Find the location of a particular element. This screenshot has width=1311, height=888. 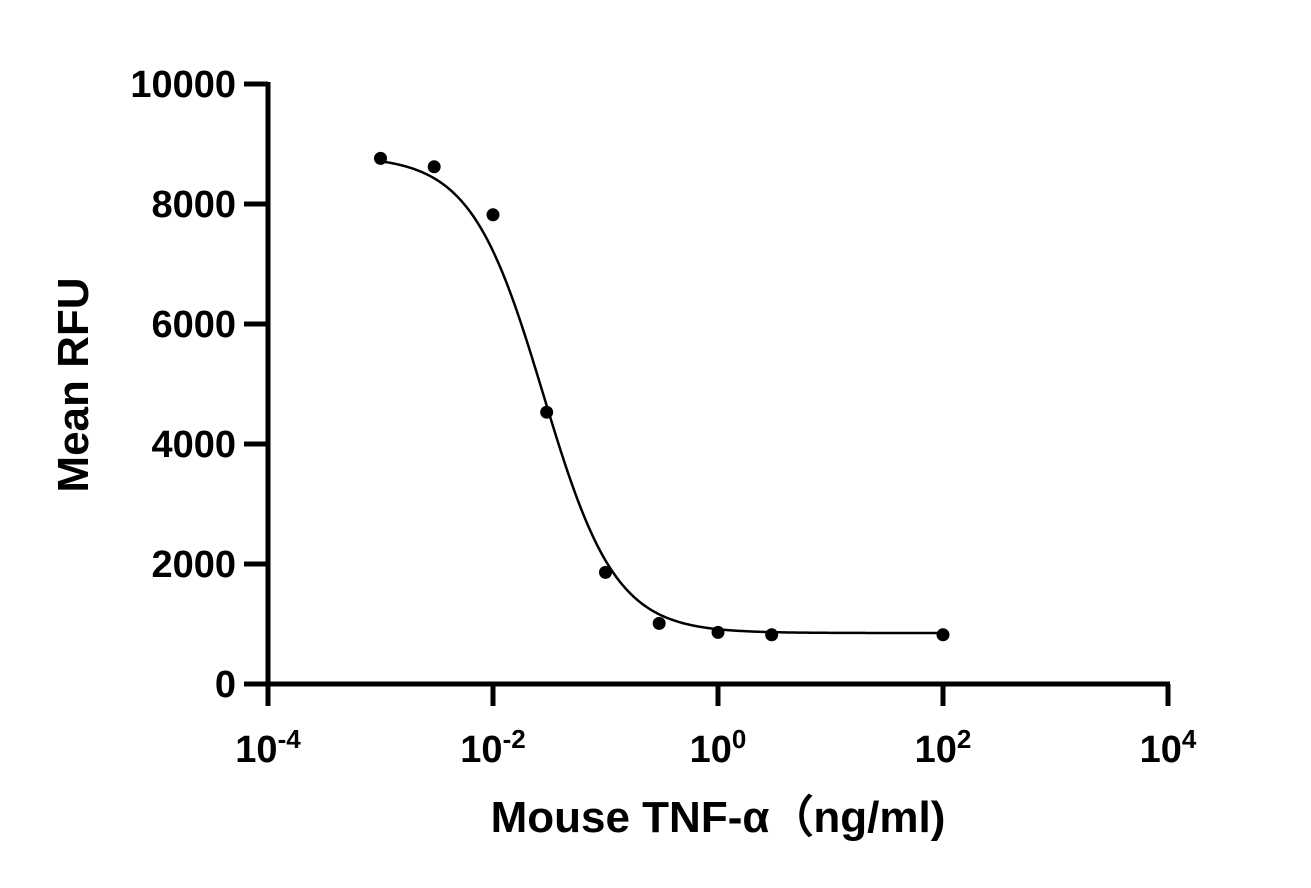

y-tick-label: 0 is located at coordinates (225, 685).